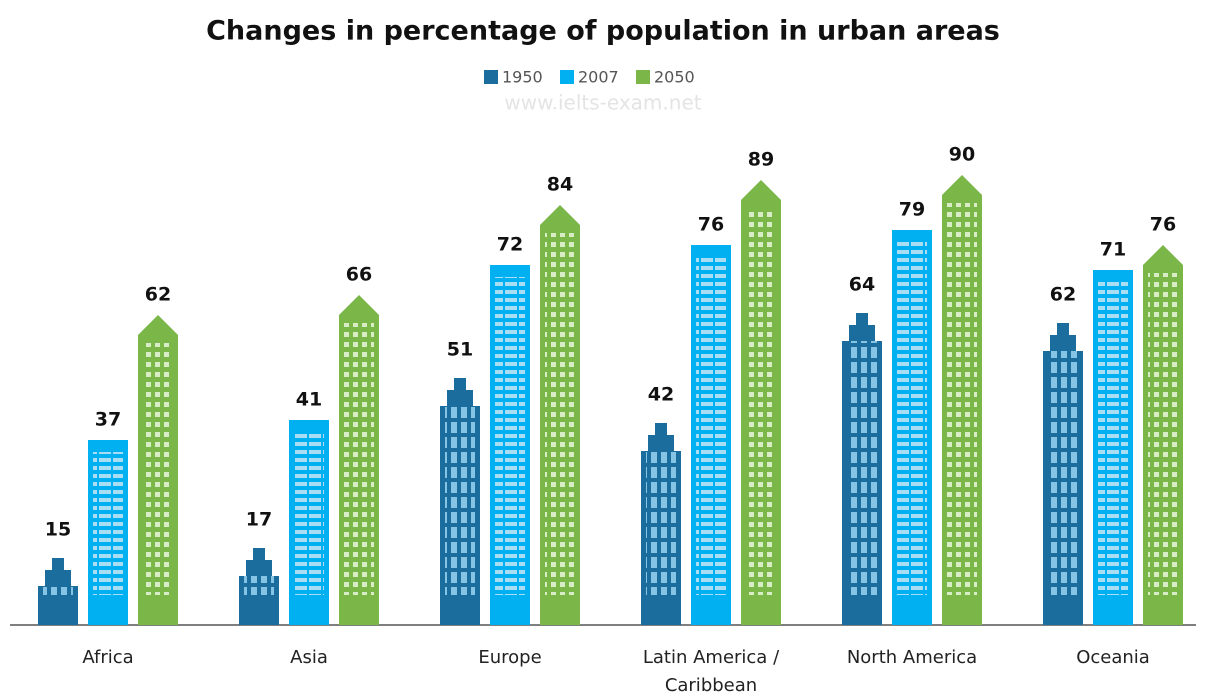 The height and width of the screenshot is (700, 1206). I want to click on x-tick-label: Oceania, so click(1113, 657).